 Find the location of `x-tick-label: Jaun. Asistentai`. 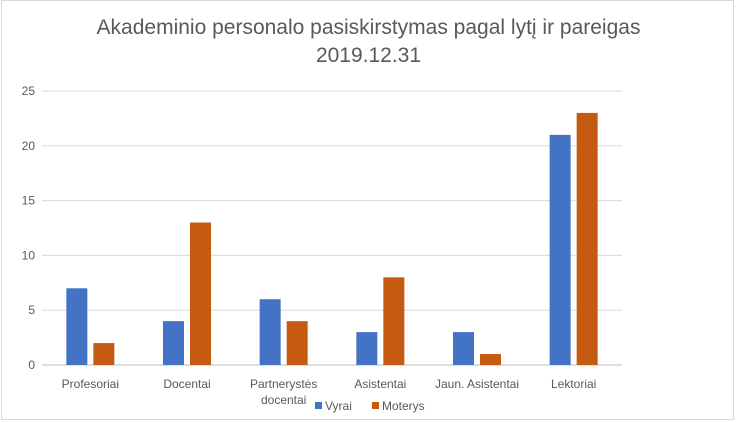

x-tick-label: Jaun. Asistentai is located at coordinates (477, 384).